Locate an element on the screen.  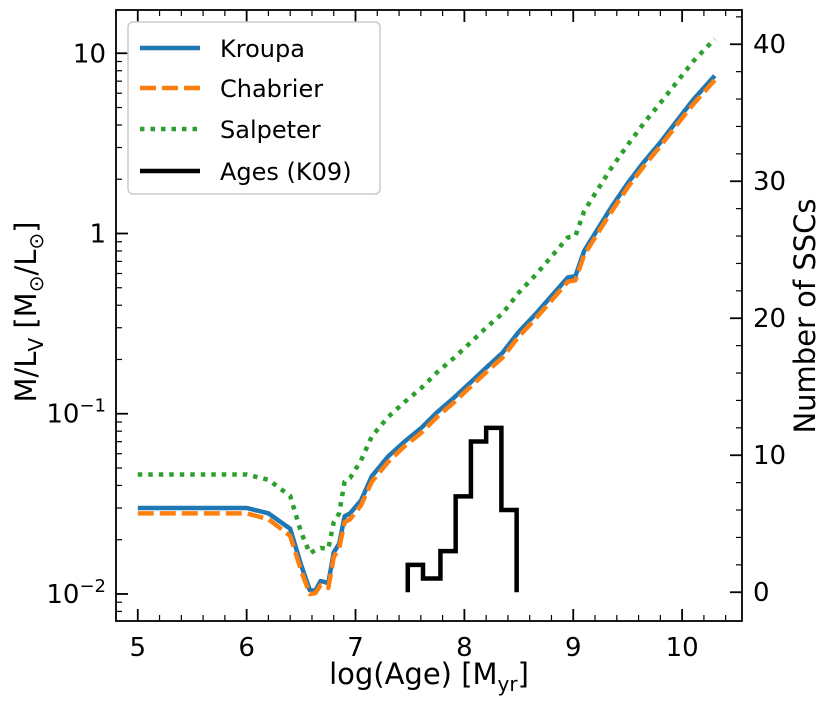
x-tick-label: 10 is located at coordinates (682, 648).